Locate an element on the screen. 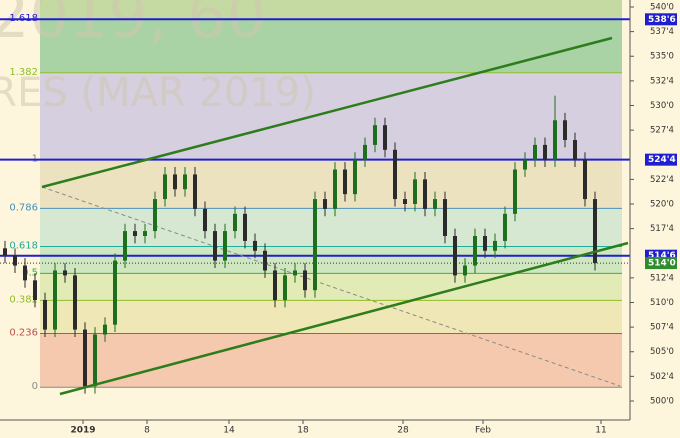  fib-label: 0.382 is located at coordinates (23, 299).